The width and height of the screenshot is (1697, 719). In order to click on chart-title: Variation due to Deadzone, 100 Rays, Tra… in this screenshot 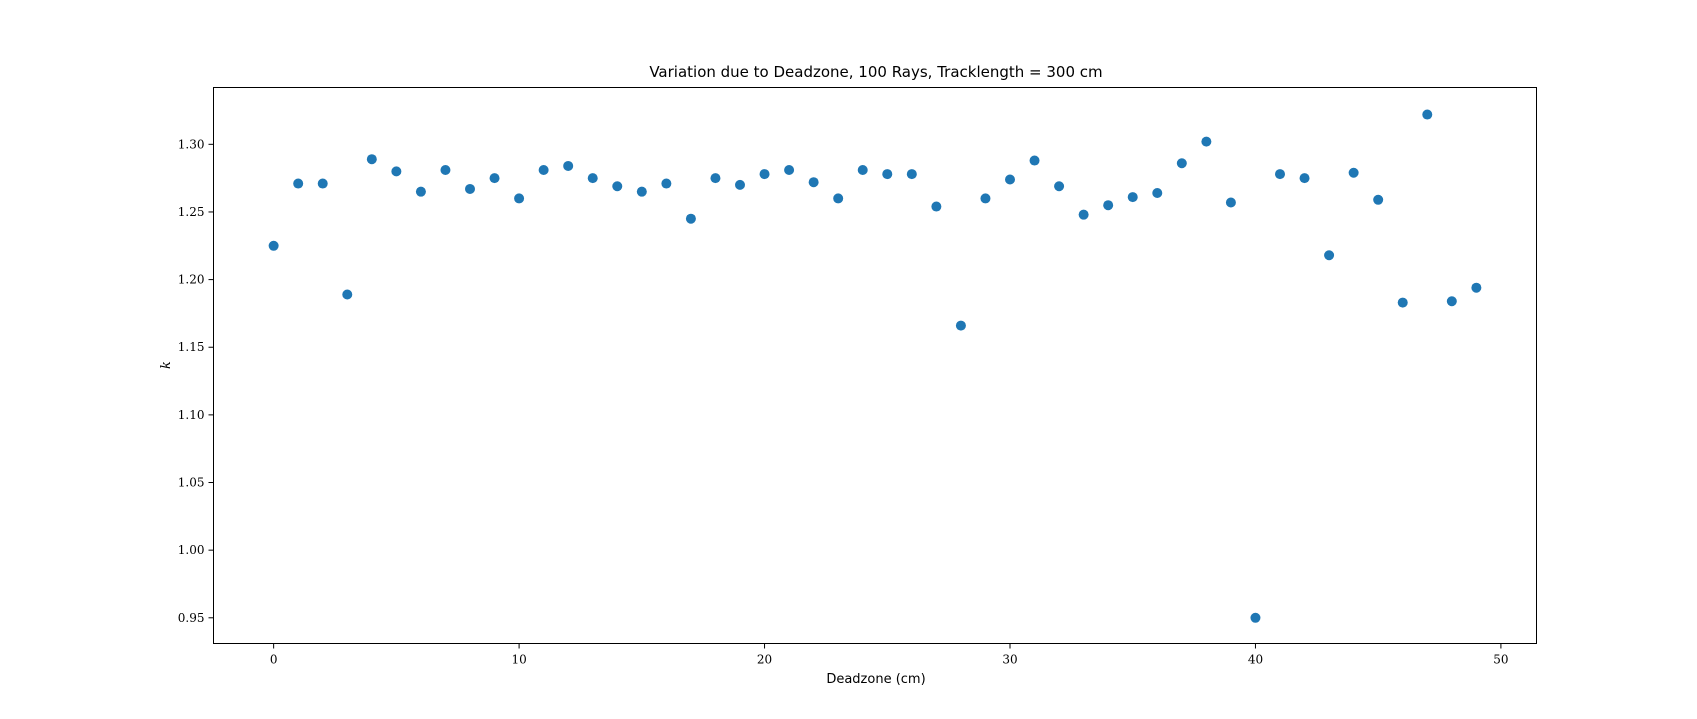, I will do `click(875, 72)`.